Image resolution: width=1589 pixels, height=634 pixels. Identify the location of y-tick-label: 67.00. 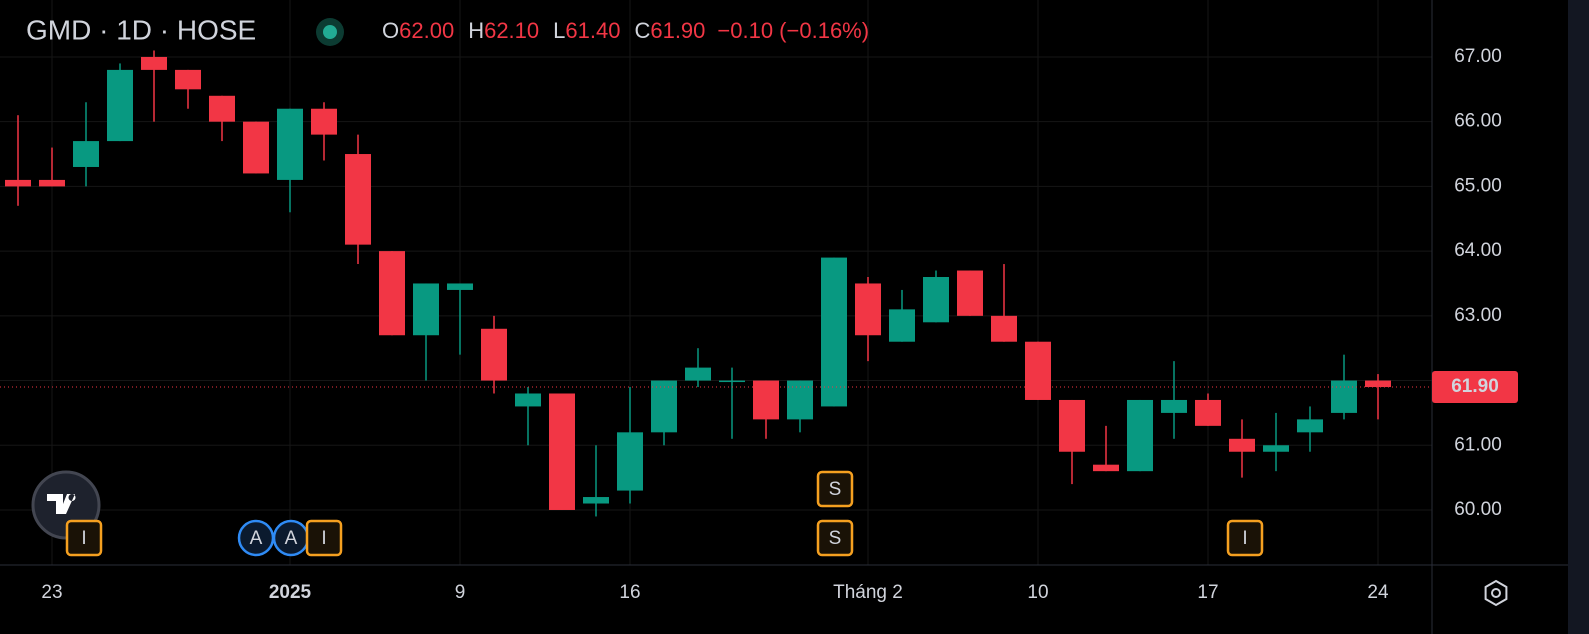
(1478, 56).